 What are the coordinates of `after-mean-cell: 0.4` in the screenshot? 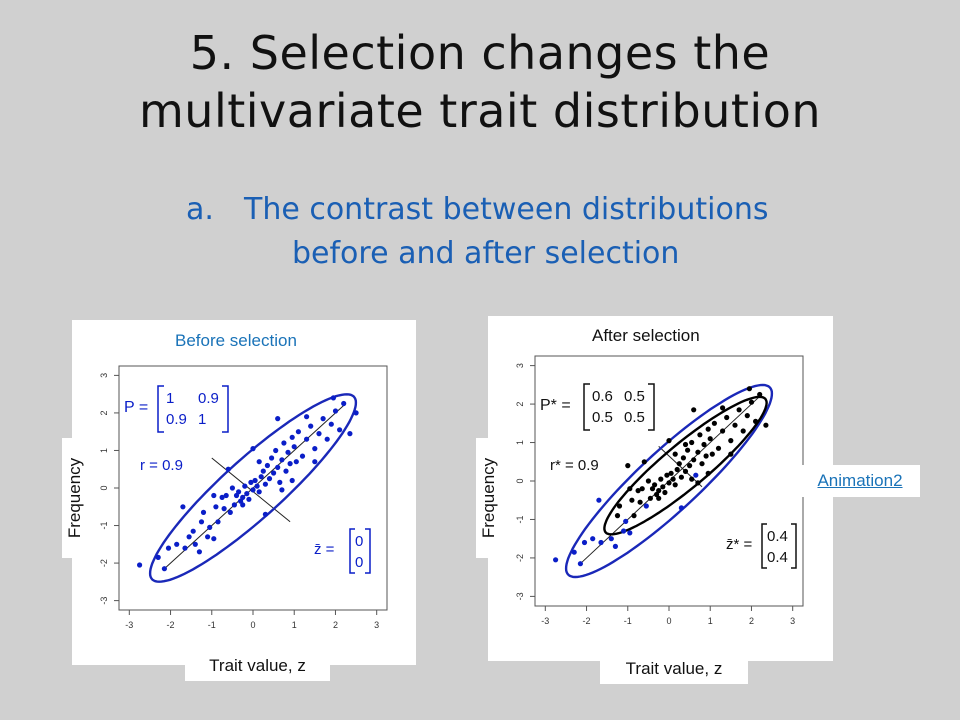 It's located at (777, 536).